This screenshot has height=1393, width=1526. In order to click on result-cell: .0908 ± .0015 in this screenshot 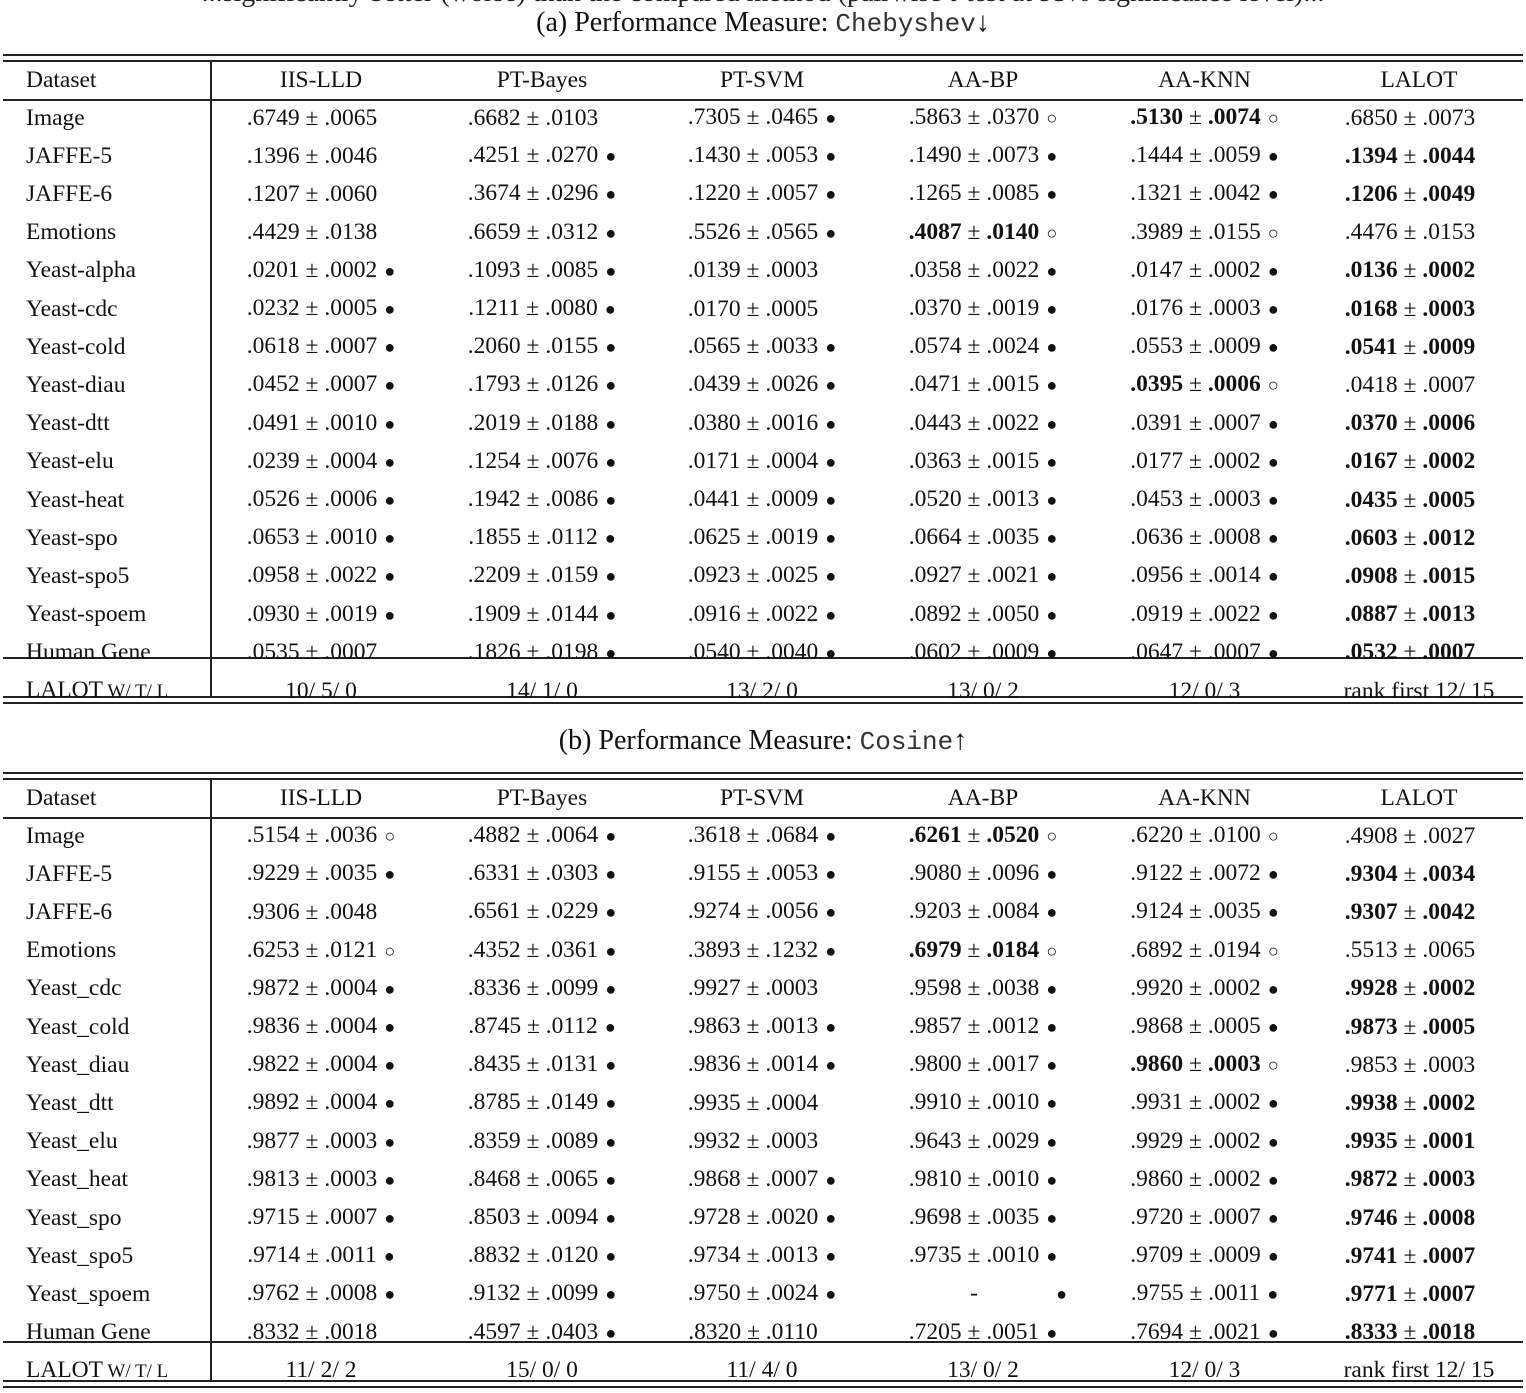, I will do `click(1419, 576)`.